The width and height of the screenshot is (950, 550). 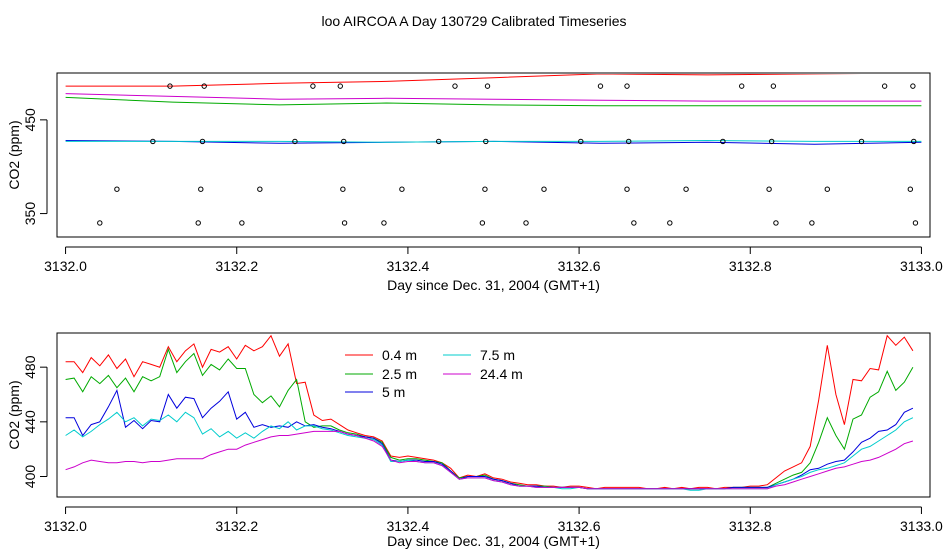 What do you see at coordinates (399, 355) in the screenshot?
I see `legend-label: 0.4 m` at bounding box center [399, 355].